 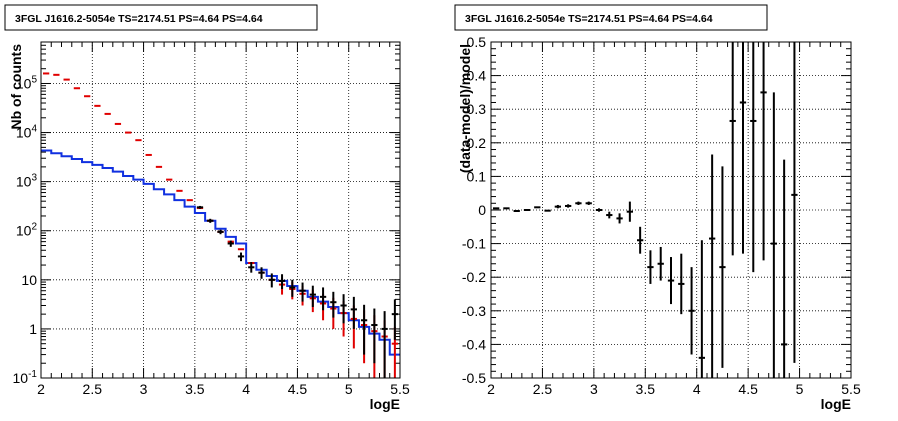 I want to click on y-axis-label: Nb of counts, so click(x=16, y=87).